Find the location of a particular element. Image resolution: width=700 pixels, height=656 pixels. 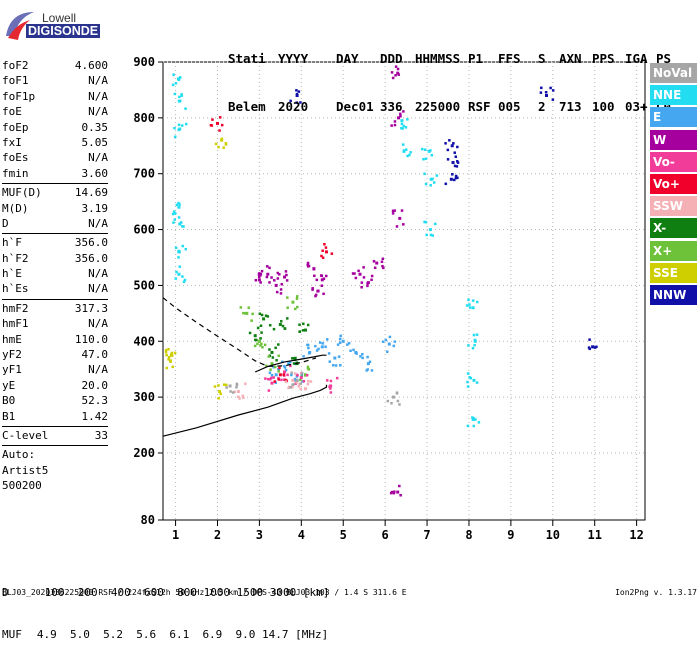

logo-swoosh-icon is located at coordinates (20, 26).